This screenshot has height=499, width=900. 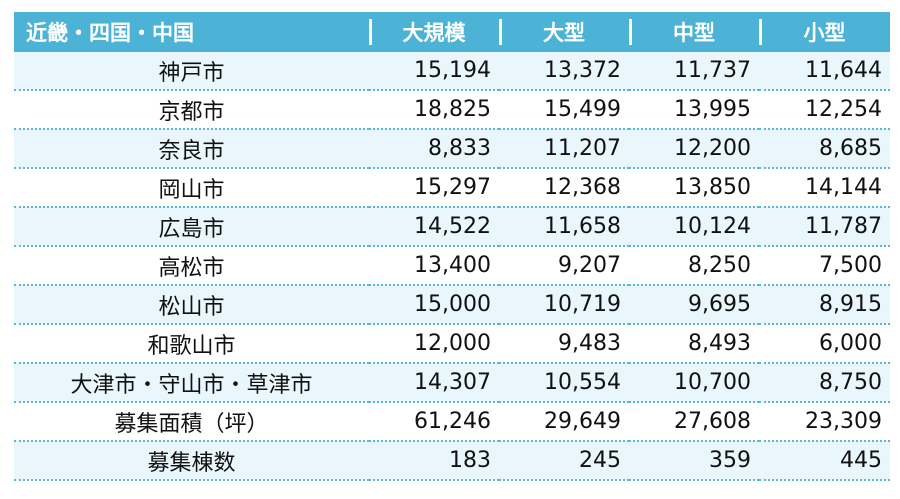 What do you see at coordinates (191, 461) in the screenshot?
I see `row-label: 募集棟数` at bounding box center [191, 461].